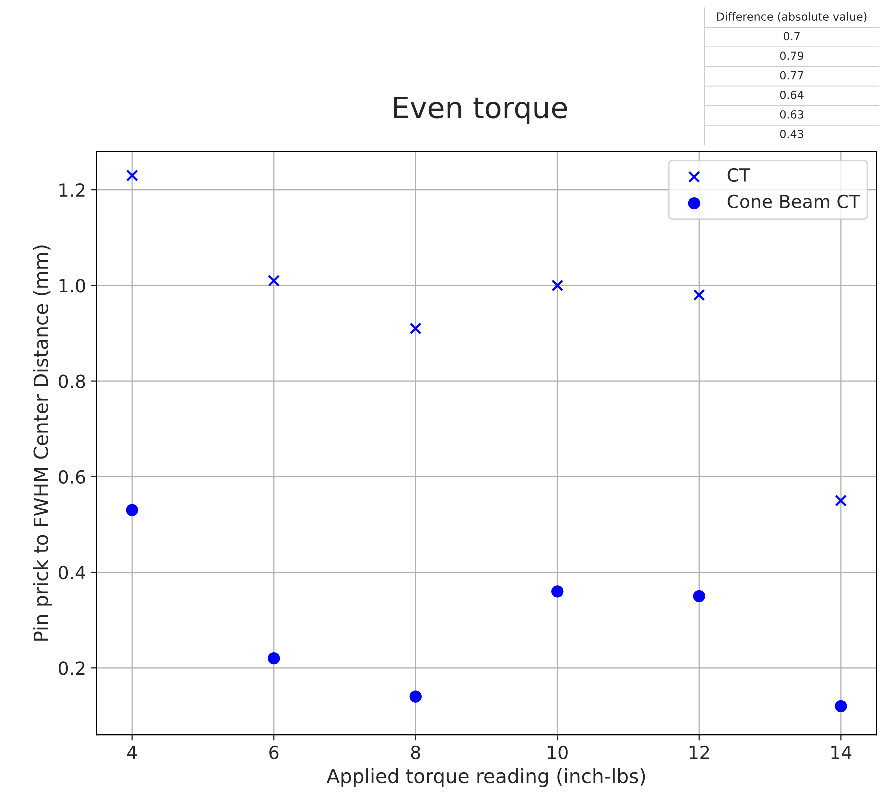 This screenshot has height=799, width=881. What do you see at coordinates (486, 778) in the screenshot?
I see `x-axis-title: Applied torque reading (inch-lbs)` at bounding box center [486, 778].